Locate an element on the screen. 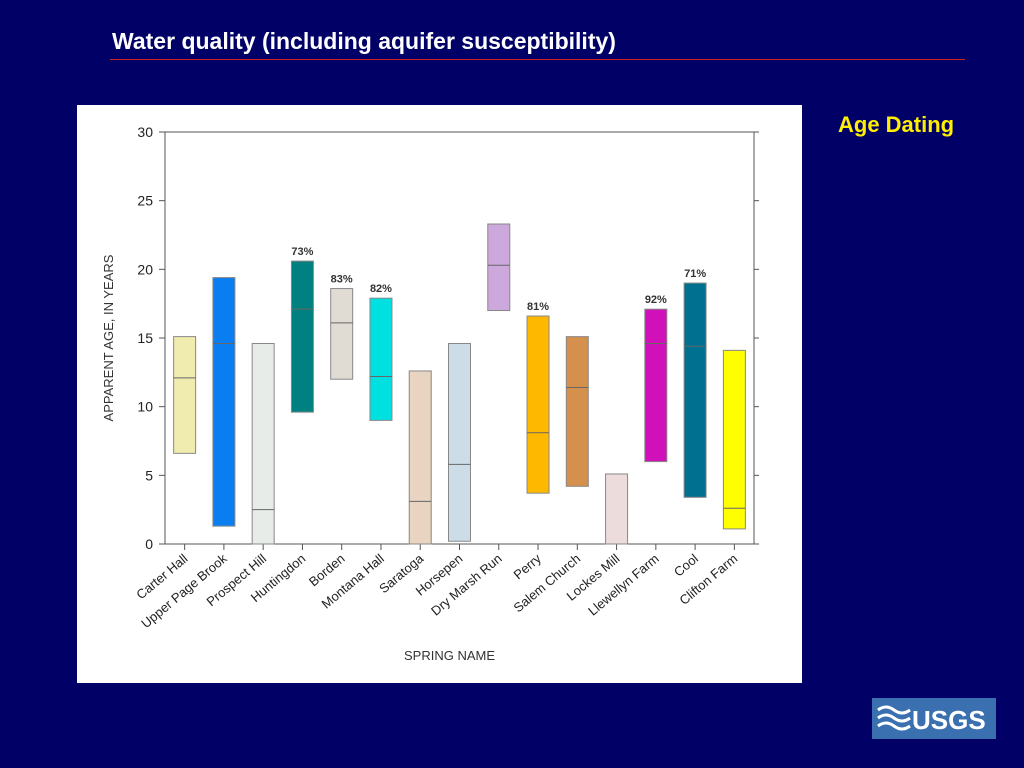 The width and height of the screenshot is (1024, 768). x-tick-label: Llewellyn Farm is located at coordinates (623, 585).